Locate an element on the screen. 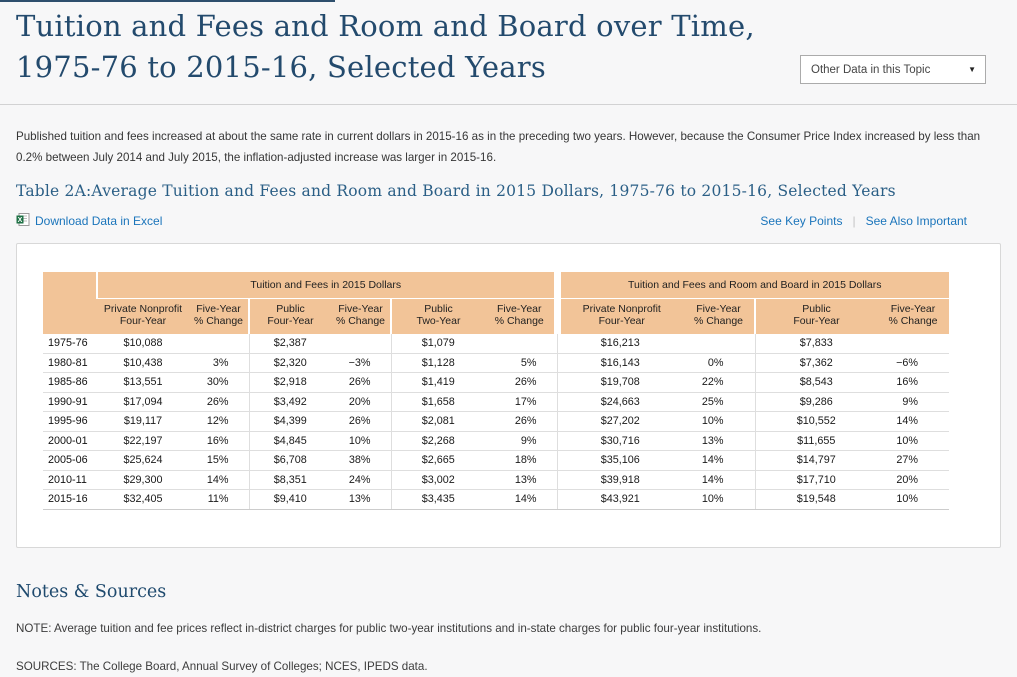 Image resolution: width=1017 pixels, height=677 pixels. dollar-value-cell: $2,387 is located at coordinates (289, 343).